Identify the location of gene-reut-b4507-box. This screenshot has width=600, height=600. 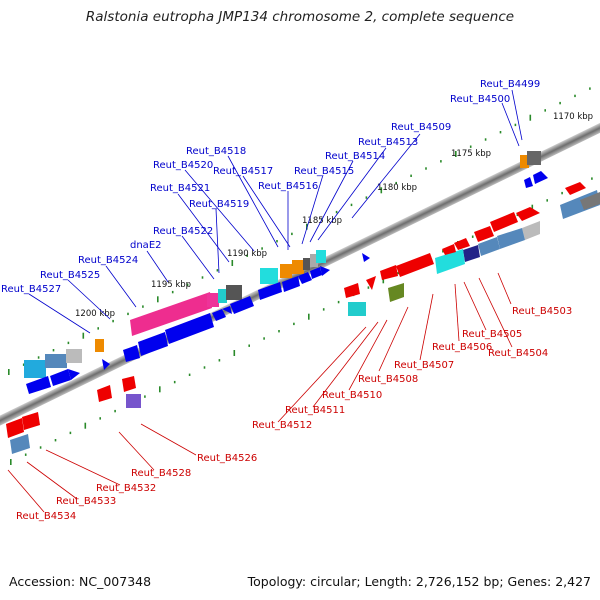
(450, 261).